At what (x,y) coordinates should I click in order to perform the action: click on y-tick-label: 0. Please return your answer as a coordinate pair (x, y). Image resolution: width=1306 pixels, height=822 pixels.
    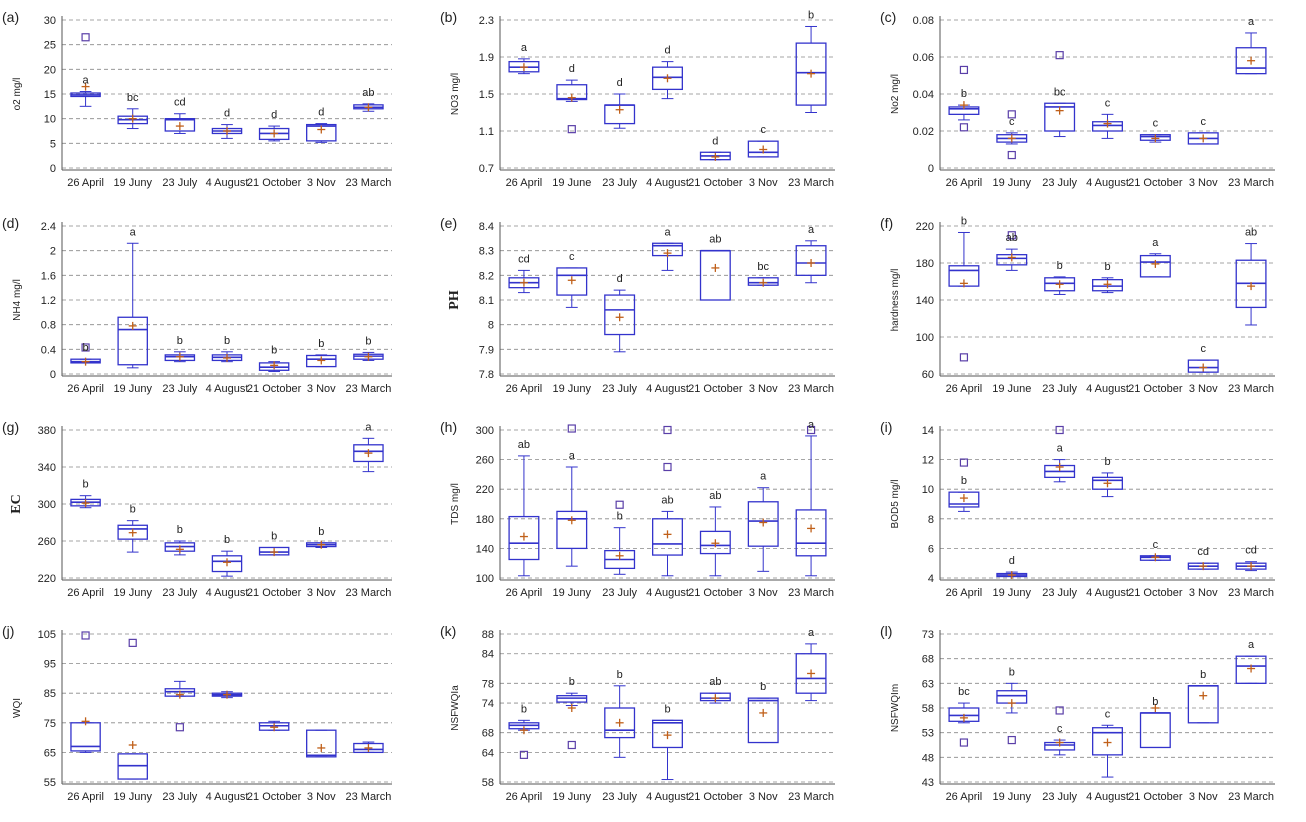
    Looking at the image, I should click on (53, 169).